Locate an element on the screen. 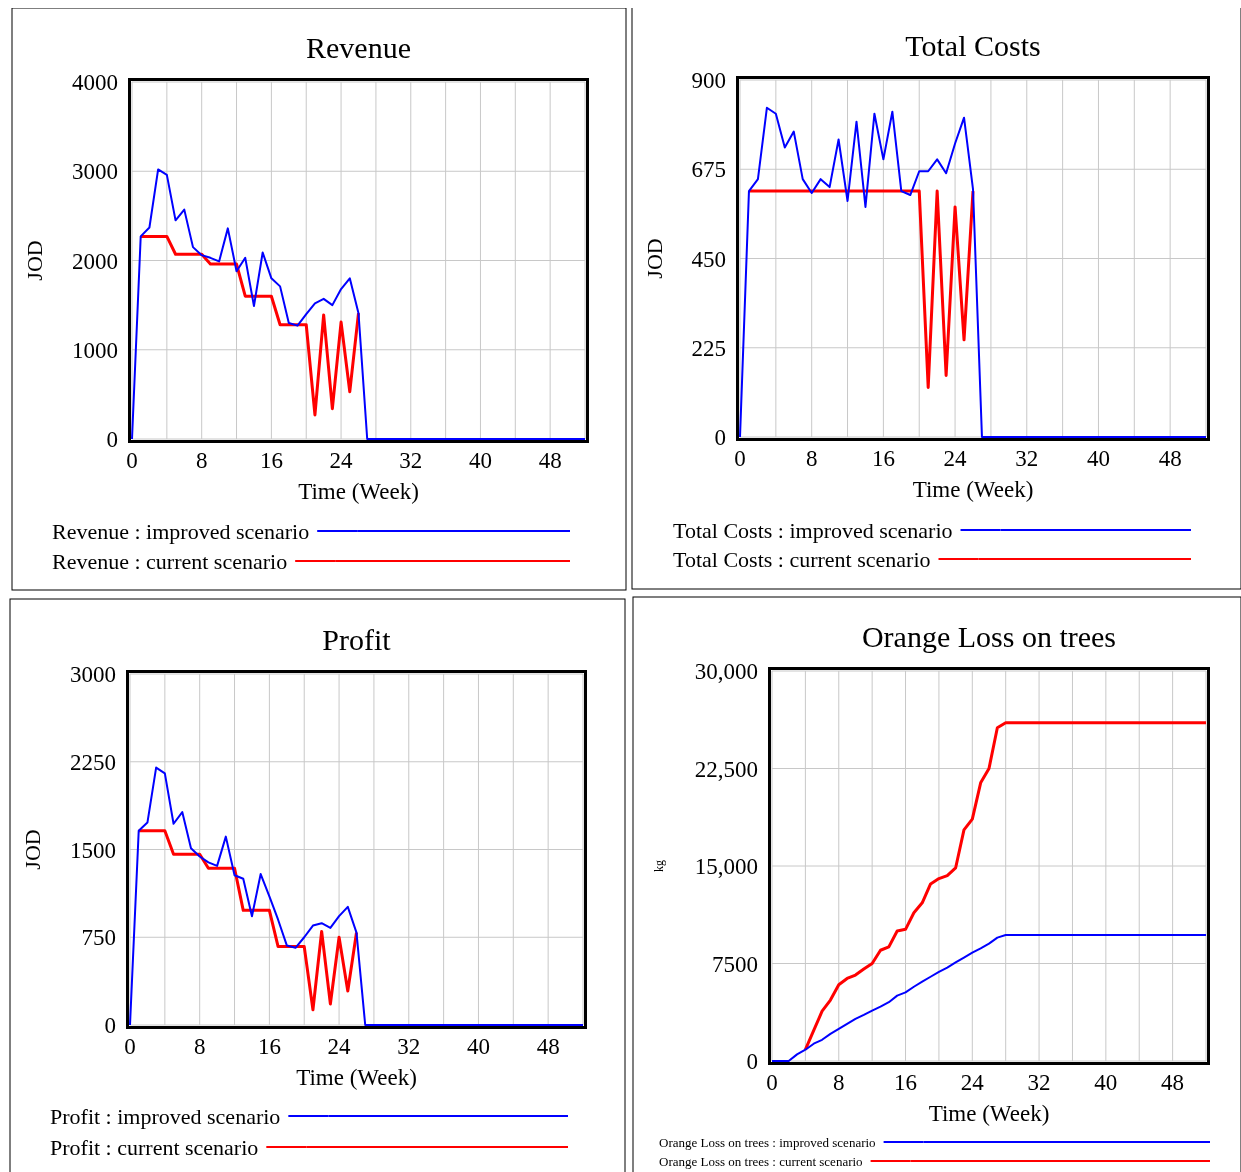 The width and height of the screenshot is (1241, 1172). legend-label: Total Costs : current scenario is located at coordinates (802, 559).